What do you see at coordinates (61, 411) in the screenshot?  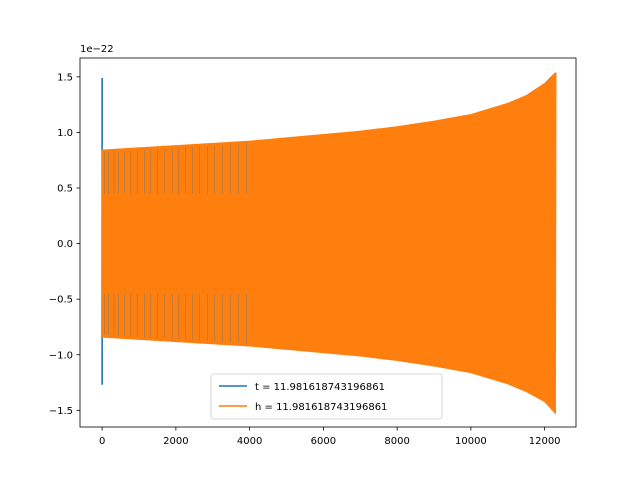 I see `y-tick-label: −1.5` at bounding box center [61, 411].